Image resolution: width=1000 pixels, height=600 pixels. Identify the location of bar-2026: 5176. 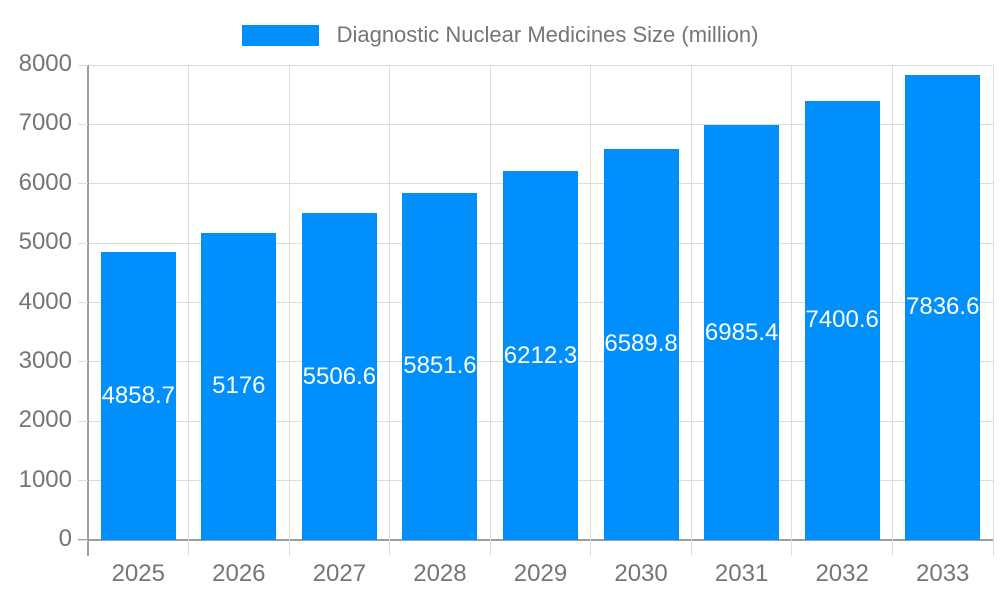
(239, 386).